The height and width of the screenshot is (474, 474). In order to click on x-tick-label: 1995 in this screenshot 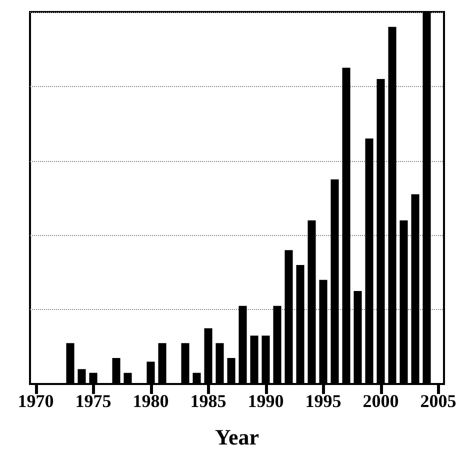, I will do `click(323, 401)`.